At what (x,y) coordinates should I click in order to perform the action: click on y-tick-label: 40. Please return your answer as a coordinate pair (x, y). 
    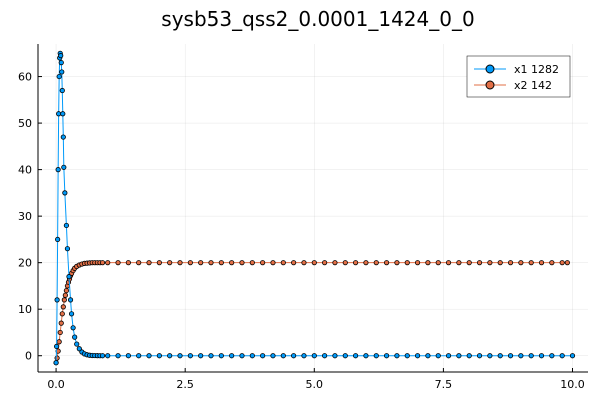
    Looking at the image, I should click on (25, 170).